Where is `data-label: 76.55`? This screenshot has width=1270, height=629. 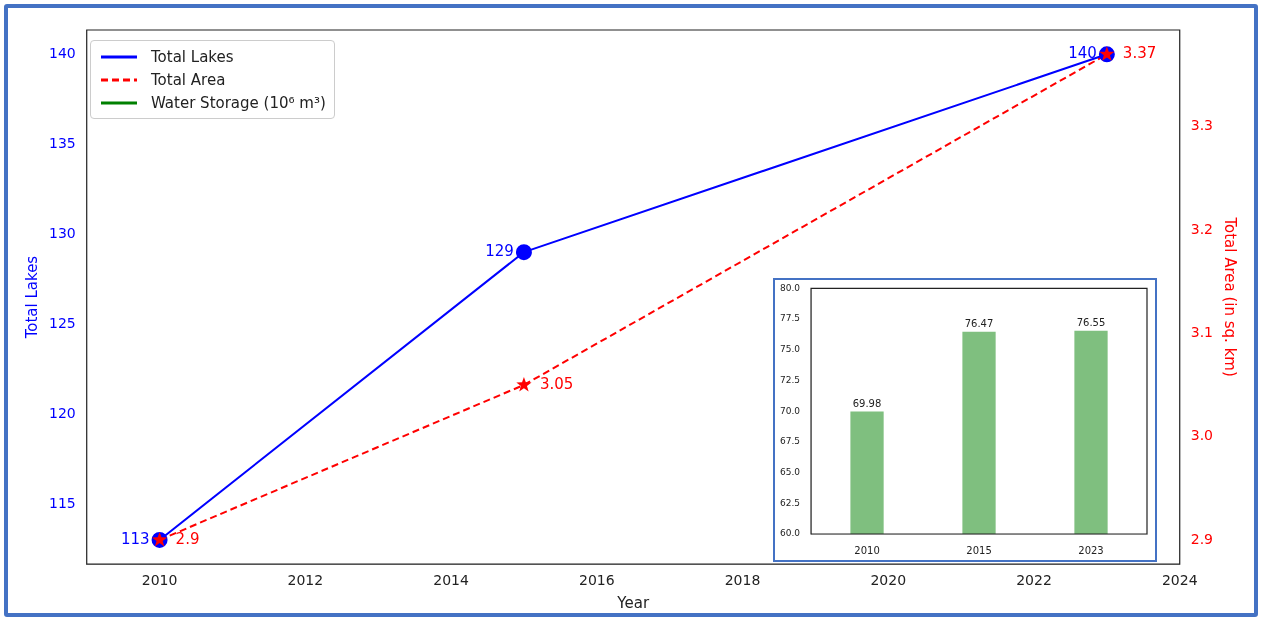 data-label: 76.55 is located at coordinates (1091, 323).